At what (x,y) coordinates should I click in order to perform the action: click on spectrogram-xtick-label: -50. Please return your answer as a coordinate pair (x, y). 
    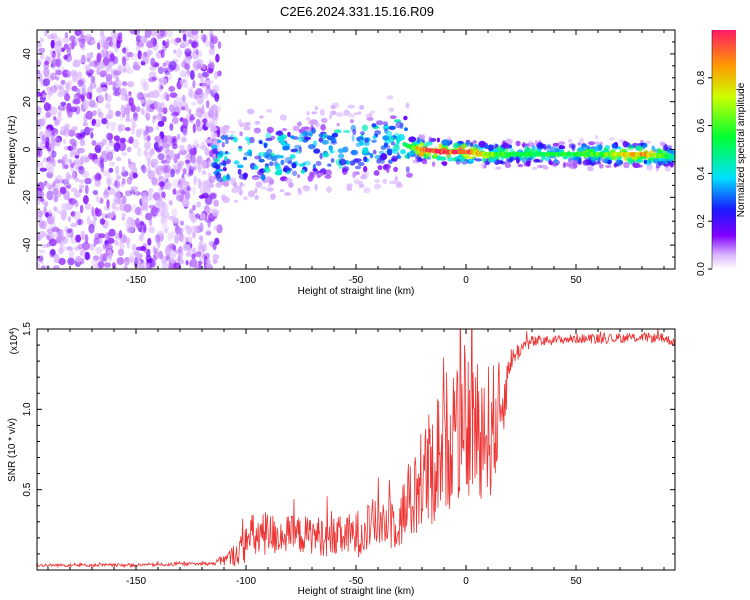
    Looking at the image, I should click on (356, 280).